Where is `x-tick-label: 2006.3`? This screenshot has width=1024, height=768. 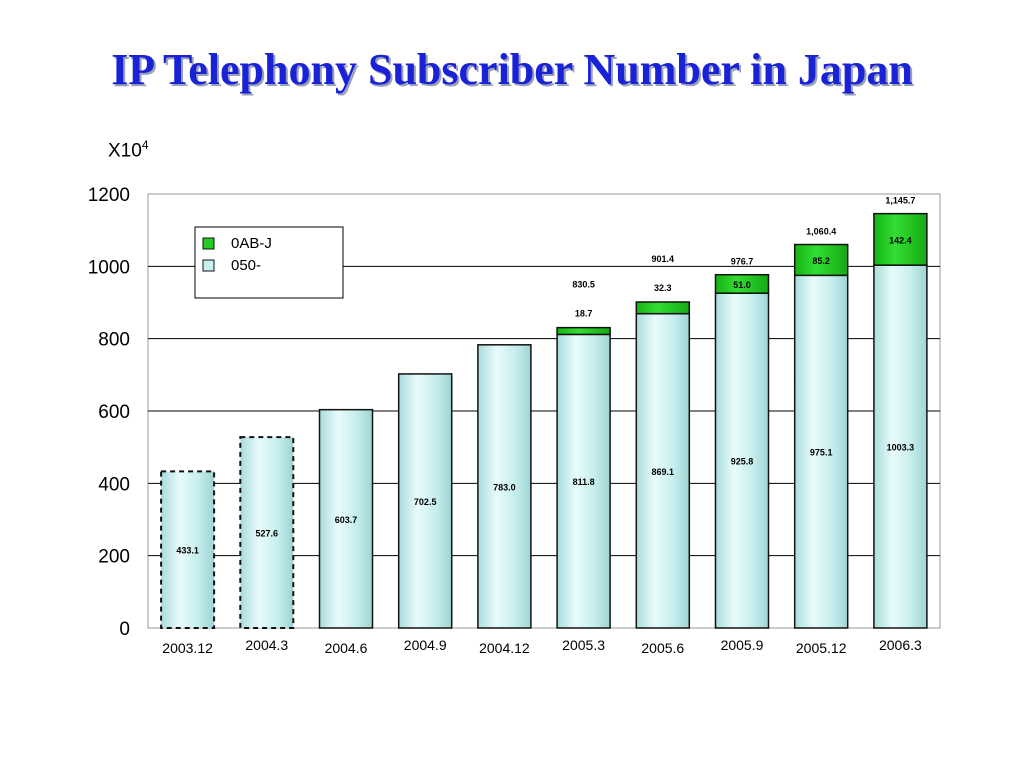 x-tick-label: 2006.3 is located at coordinates (900, 645).